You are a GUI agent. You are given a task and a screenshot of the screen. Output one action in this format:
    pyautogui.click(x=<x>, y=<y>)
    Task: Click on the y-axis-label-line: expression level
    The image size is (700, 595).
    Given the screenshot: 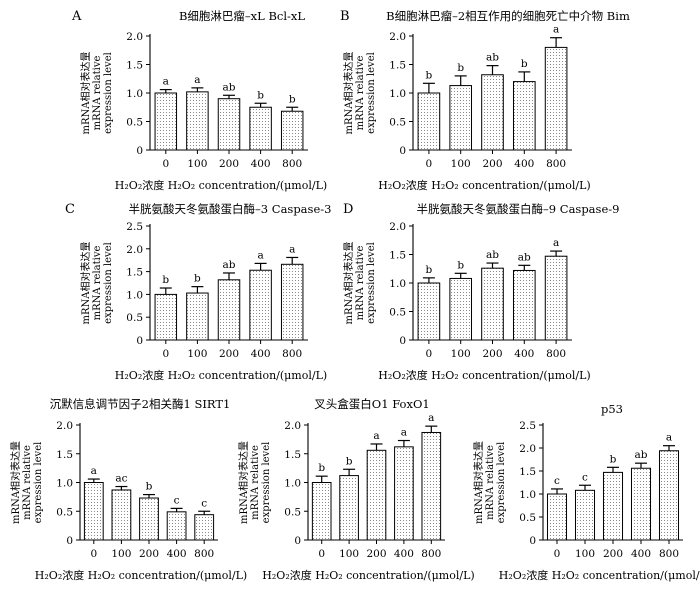 What is the action you would take?
    pyautogui.click(x=108, y=283)
    